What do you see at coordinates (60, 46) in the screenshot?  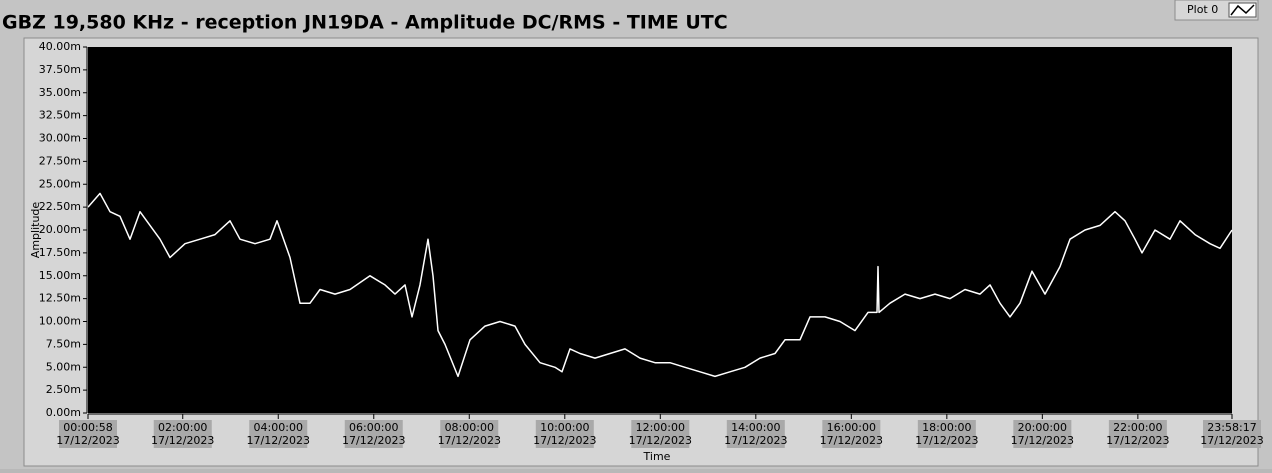 I see `y-tick-label: 40.00m` at bounding box center [60, 46].